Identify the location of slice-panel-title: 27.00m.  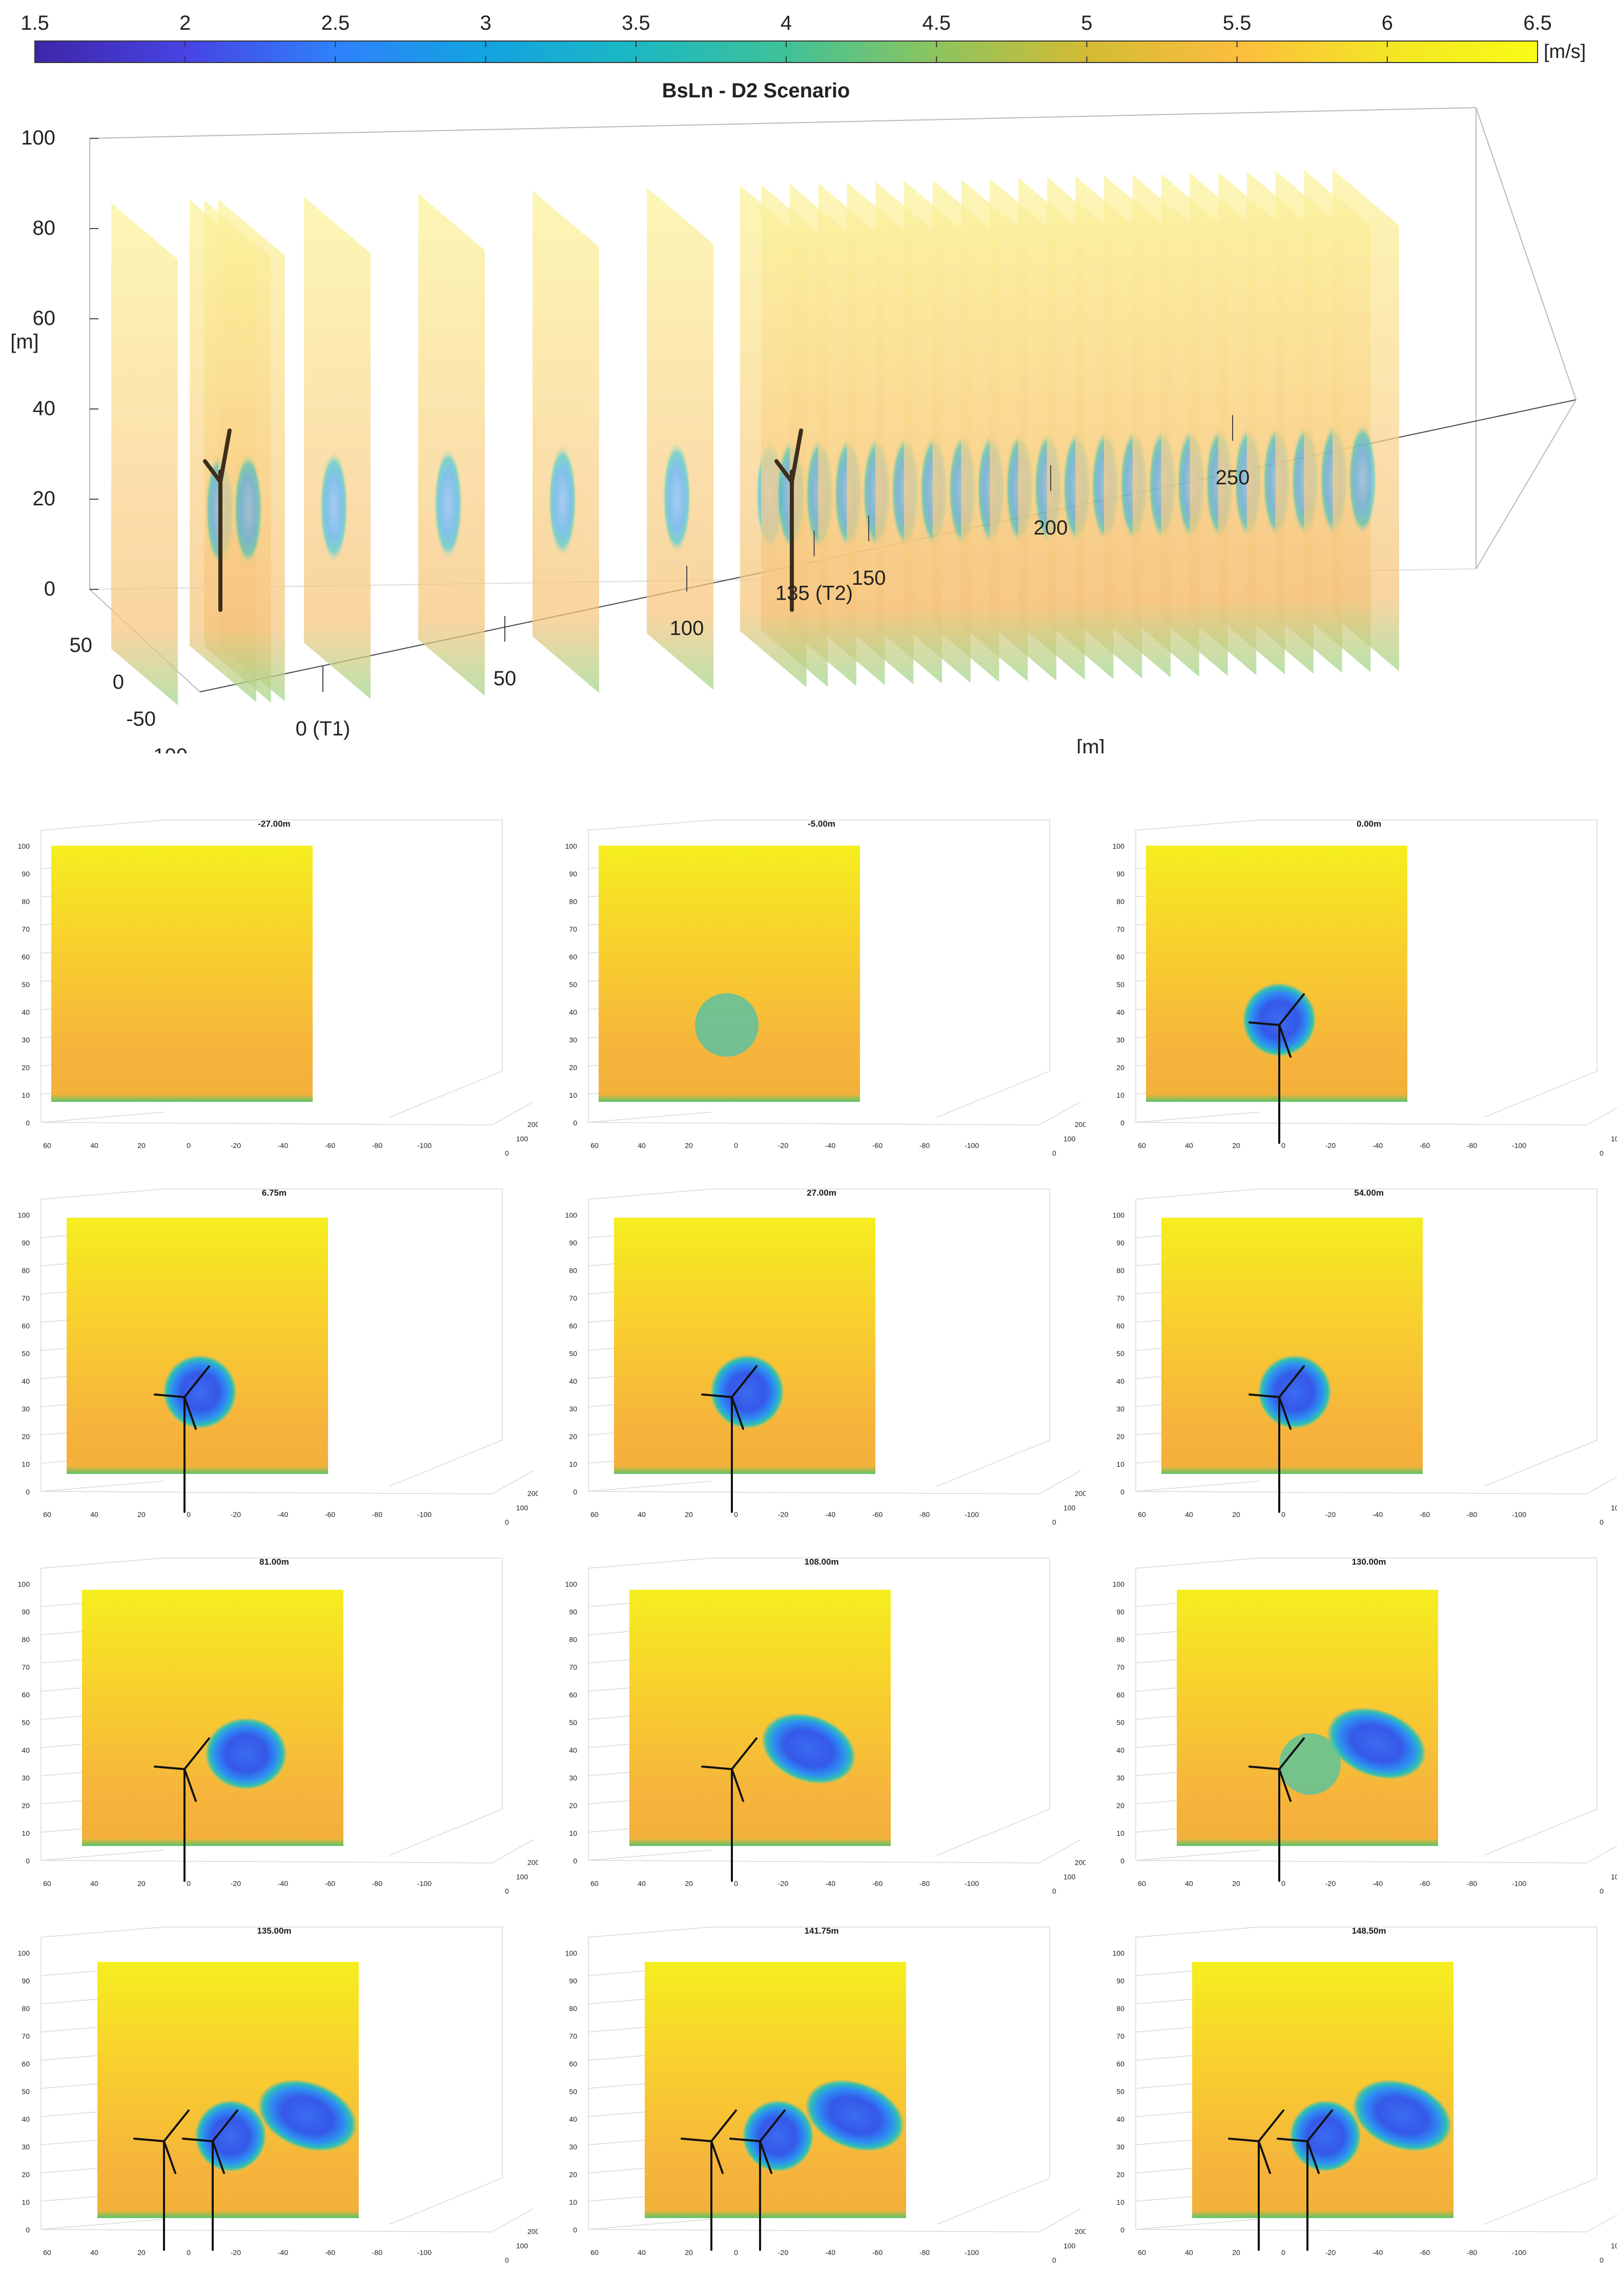
(822, 1193).